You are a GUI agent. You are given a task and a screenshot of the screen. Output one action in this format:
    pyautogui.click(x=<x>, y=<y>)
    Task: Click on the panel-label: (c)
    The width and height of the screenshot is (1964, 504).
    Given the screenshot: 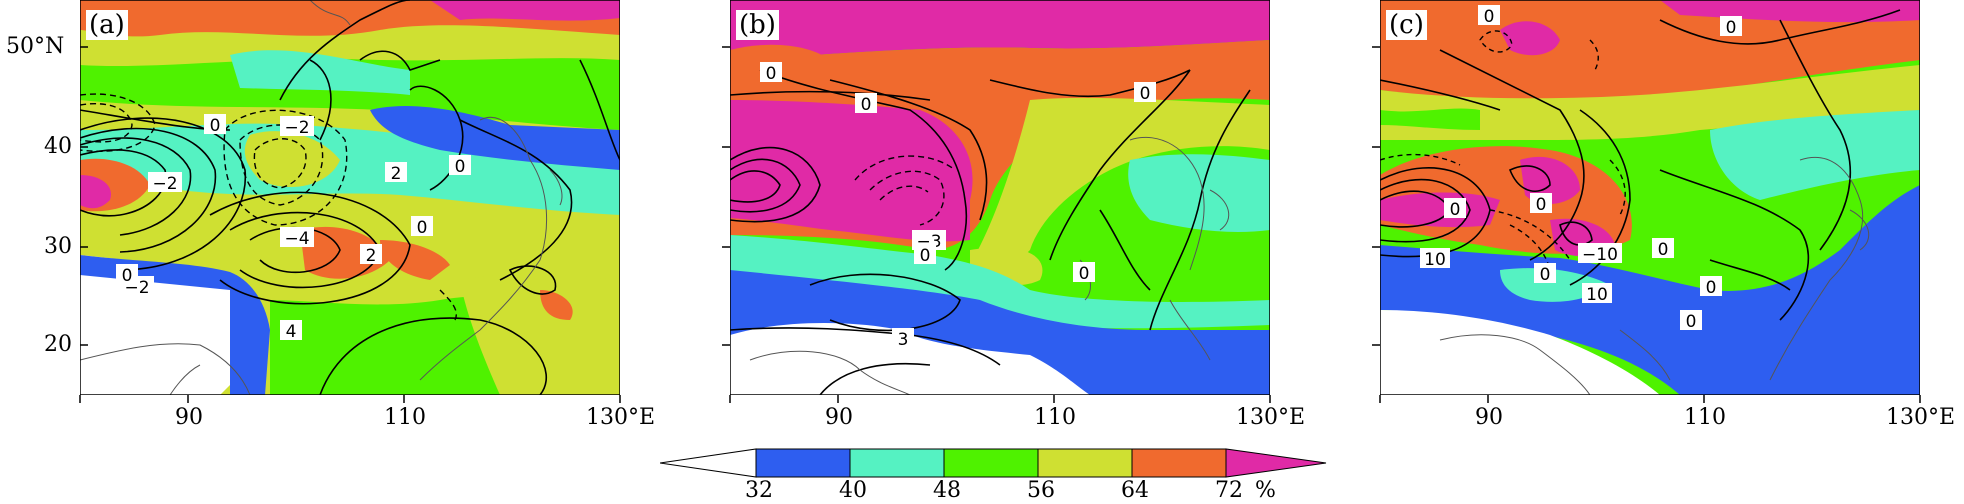 What is the action you would take?
    pyautogui.click(x=1406, y=25)
    